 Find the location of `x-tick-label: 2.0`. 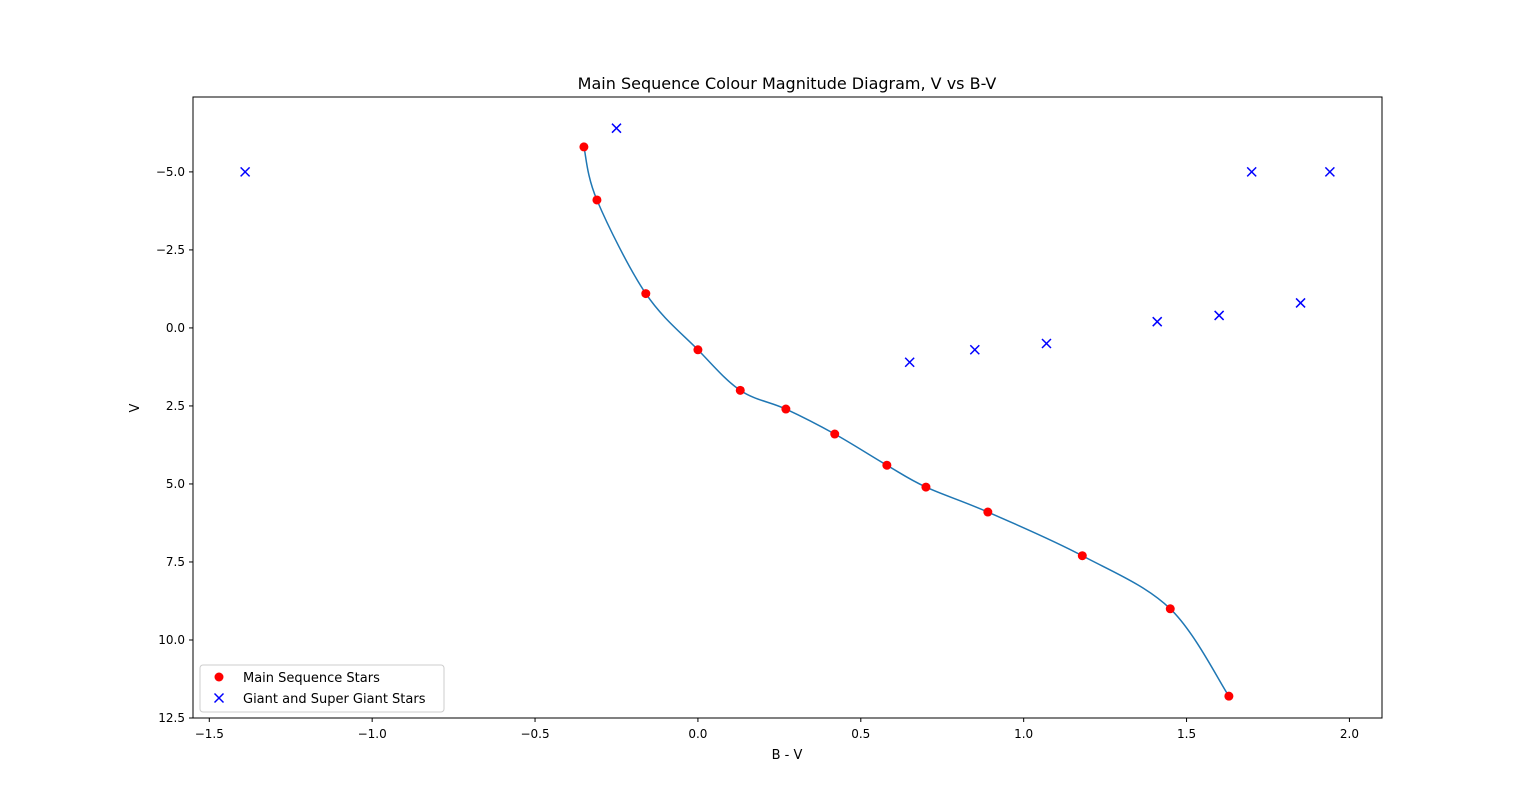

x-tick-label: 2.0 is located at coordinates (1349, 734).